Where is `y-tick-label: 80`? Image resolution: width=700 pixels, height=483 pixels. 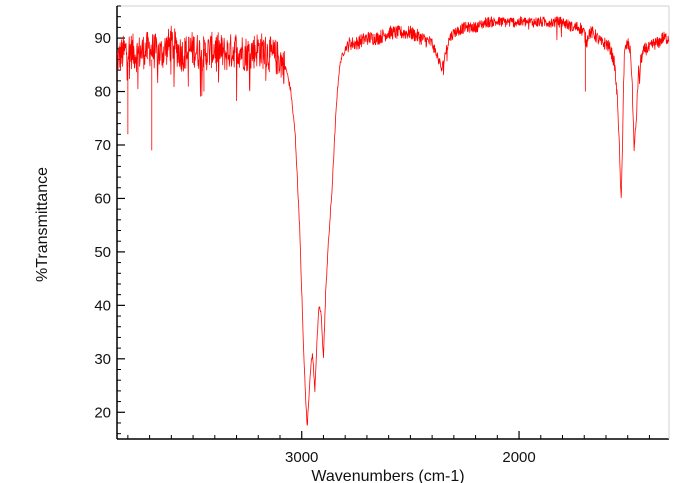 y-tick-label: 80 is located at coordinates (102, 92).